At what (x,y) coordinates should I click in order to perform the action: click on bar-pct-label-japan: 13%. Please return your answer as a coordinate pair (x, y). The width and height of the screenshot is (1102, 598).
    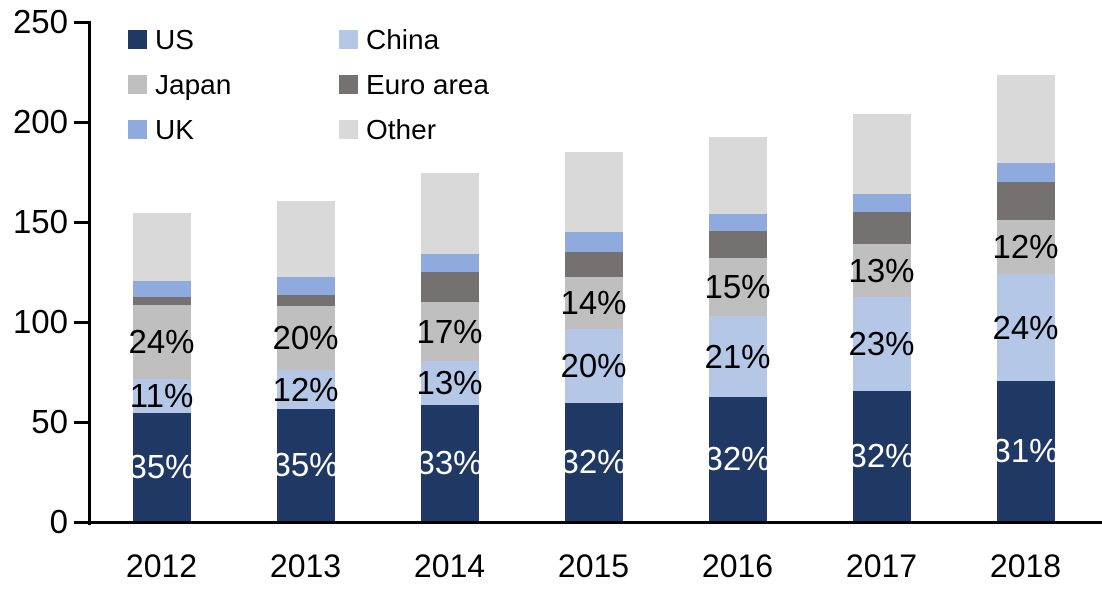
    Looking at the image, I should click on (881, 270).